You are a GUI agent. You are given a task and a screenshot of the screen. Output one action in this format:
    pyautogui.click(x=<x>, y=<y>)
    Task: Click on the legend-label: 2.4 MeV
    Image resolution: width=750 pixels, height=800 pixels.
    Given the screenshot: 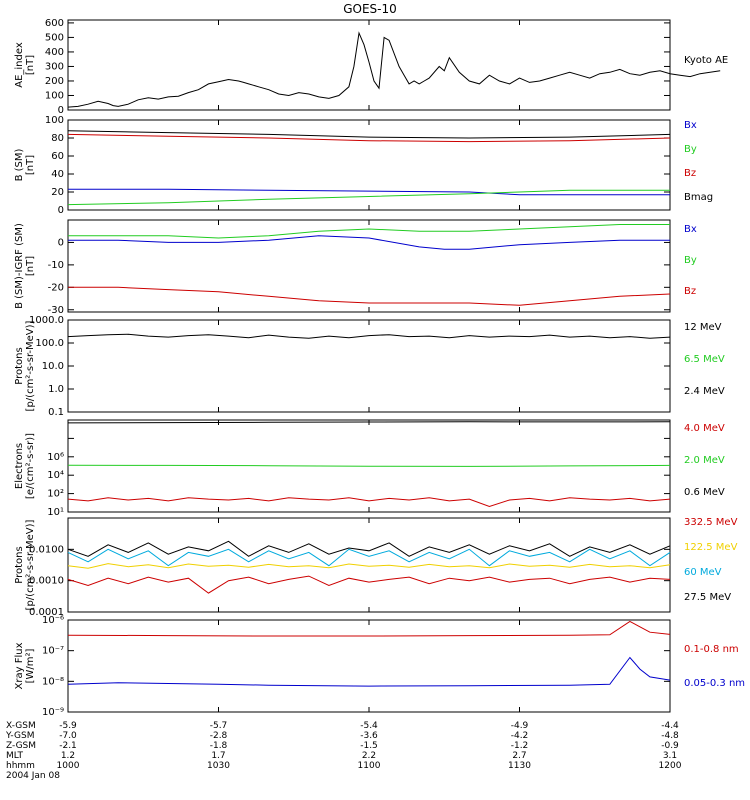 What is the action you would take?
    pyautogui.click(x=704, y=391)
    